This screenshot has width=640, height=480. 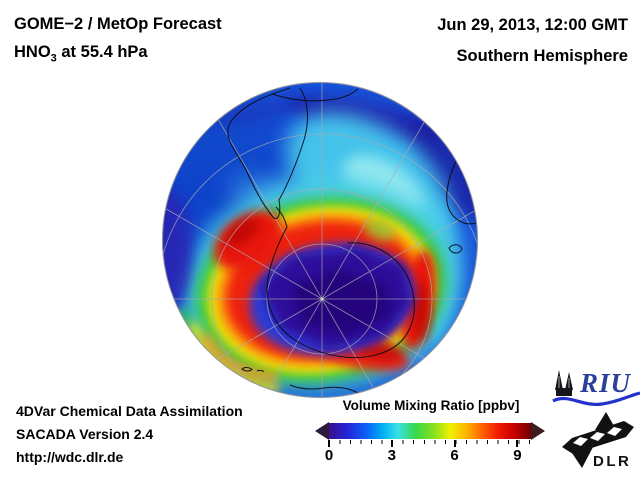 I want to click on colorbar: Volume Mixing Ratio [ppbv] 0 3 6 9, so click(x=431, y=435).